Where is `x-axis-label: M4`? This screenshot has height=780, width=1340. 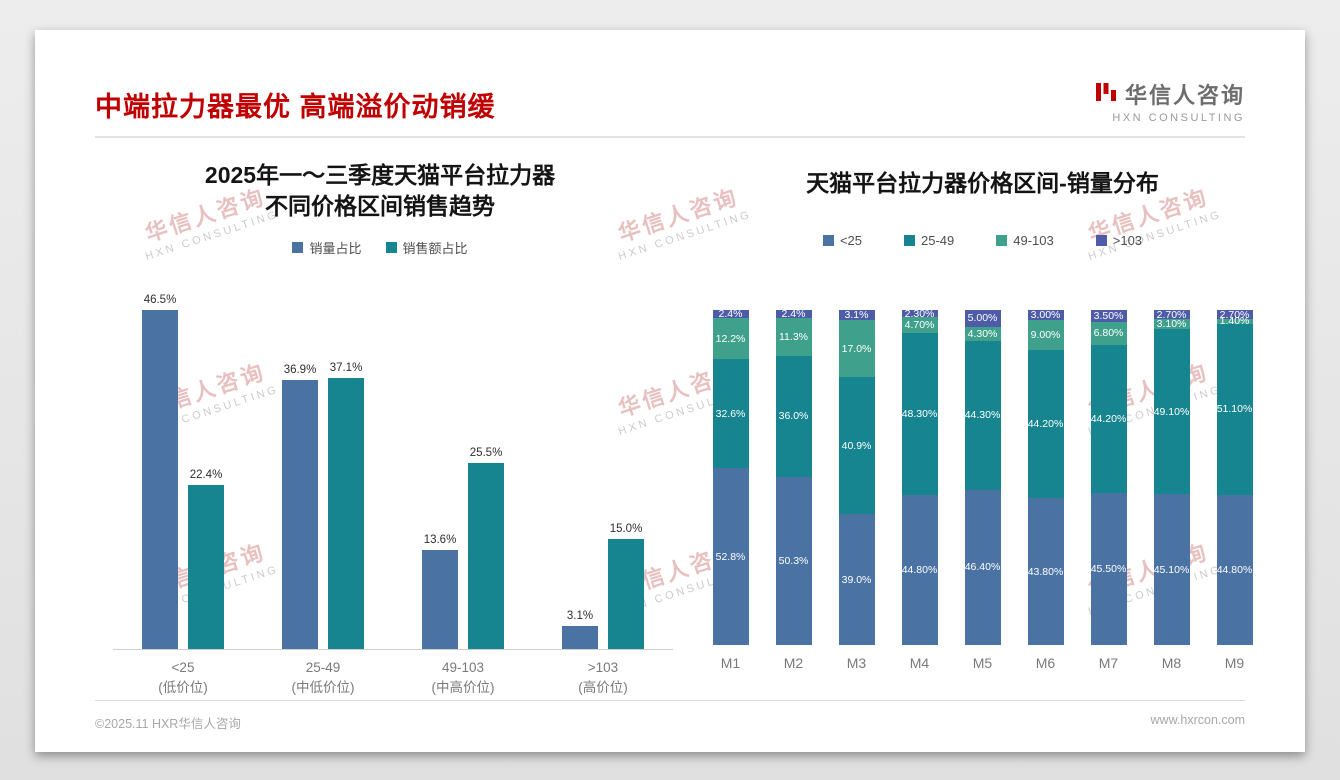 x-axis-label: M4 is located at coordinates (919, 663).